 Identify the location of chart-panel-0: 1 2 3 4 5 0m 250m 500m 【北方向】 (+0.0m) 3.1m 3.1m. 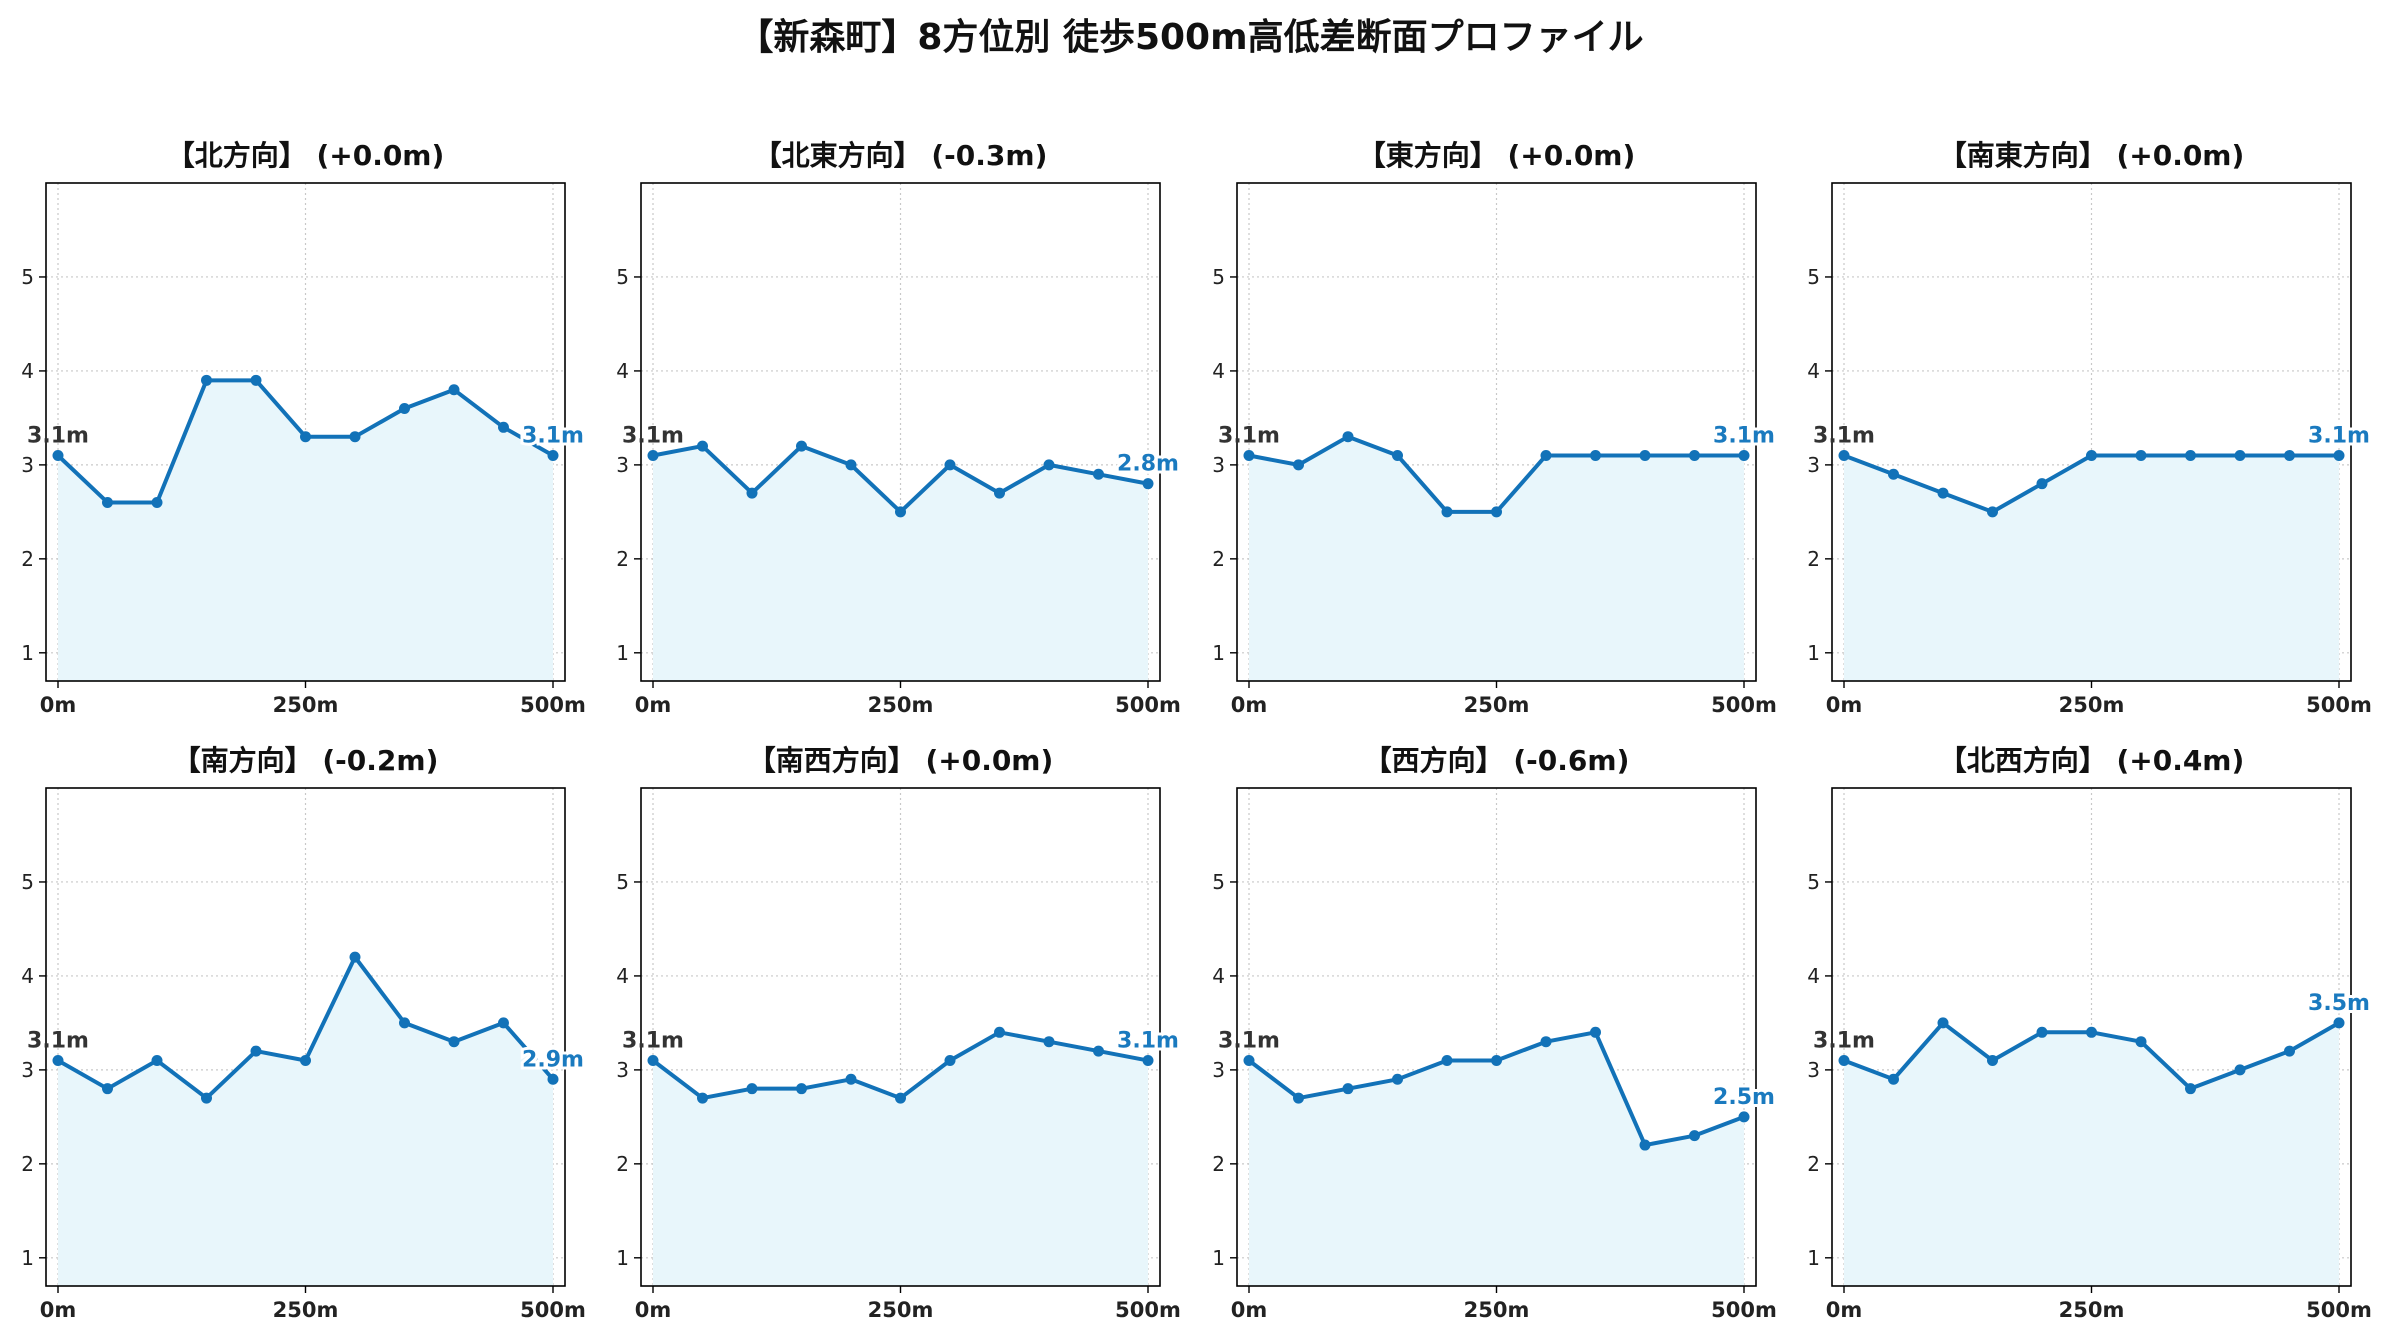
(304, 428).